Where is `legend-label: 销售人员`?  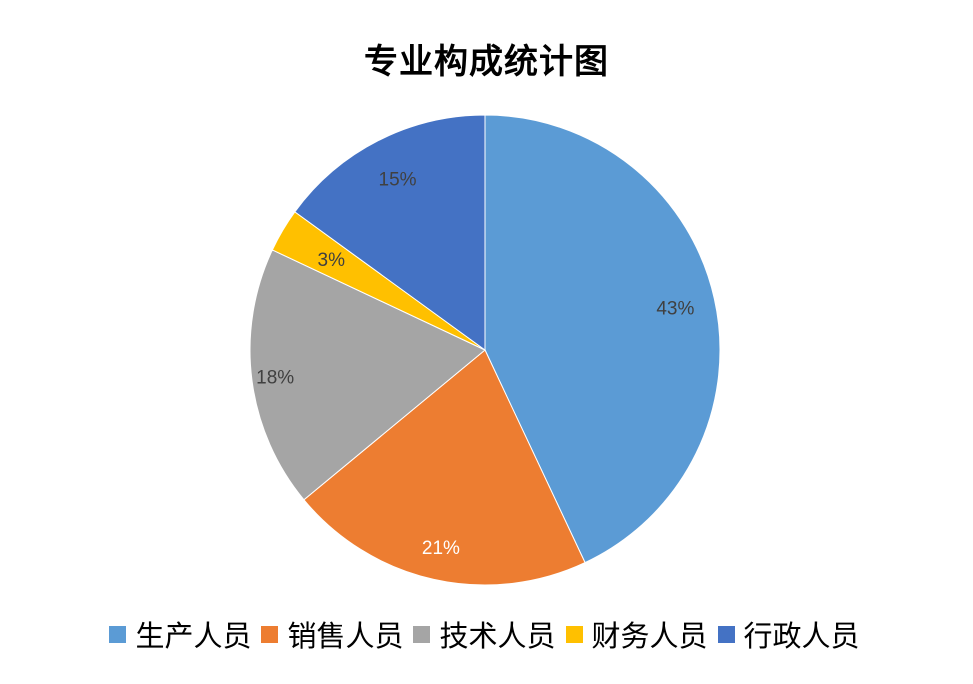 legend-label: 销售人员 is located at coordinates (345, 636).